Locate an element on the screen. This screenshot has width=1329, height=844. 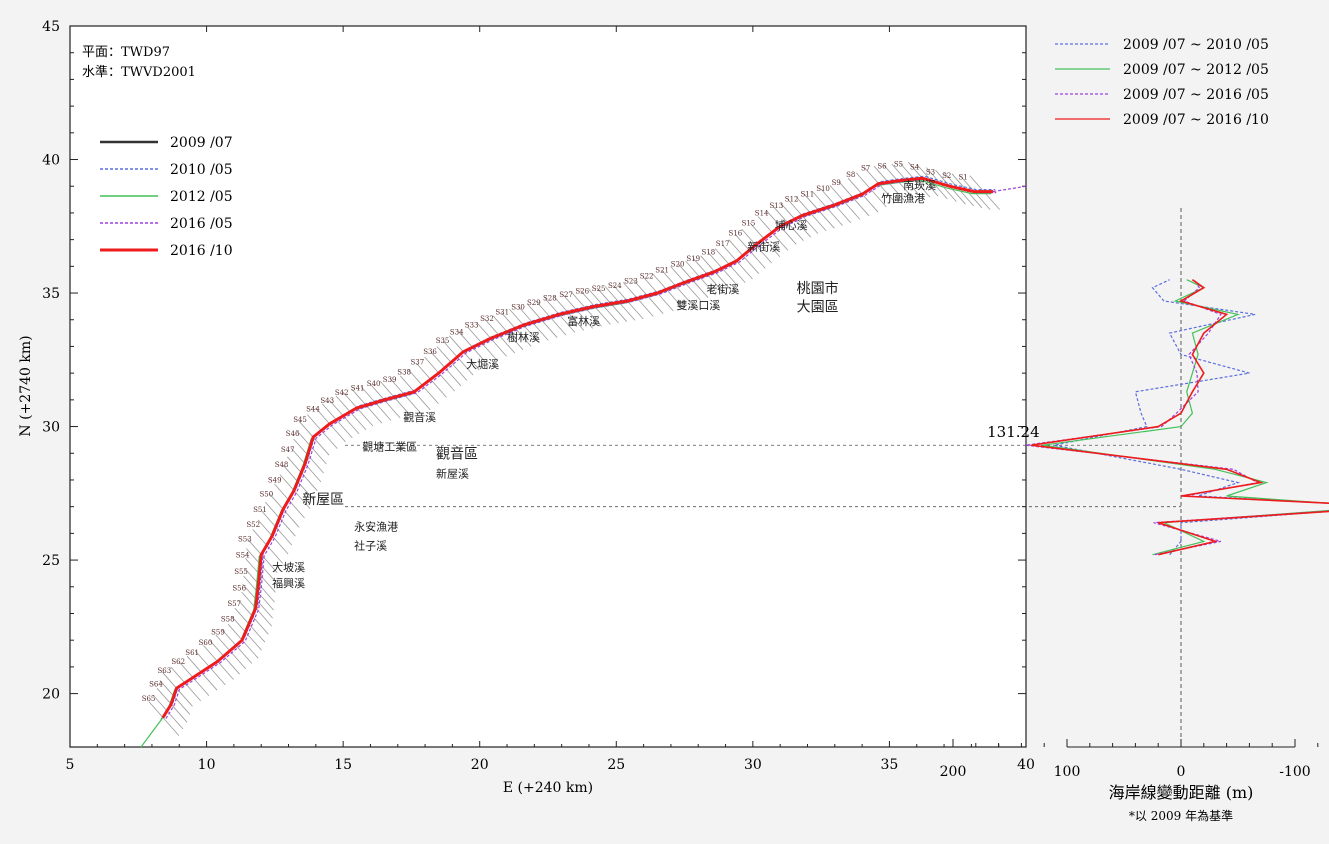
section-label: S49 is located at coordinates (275, 480).